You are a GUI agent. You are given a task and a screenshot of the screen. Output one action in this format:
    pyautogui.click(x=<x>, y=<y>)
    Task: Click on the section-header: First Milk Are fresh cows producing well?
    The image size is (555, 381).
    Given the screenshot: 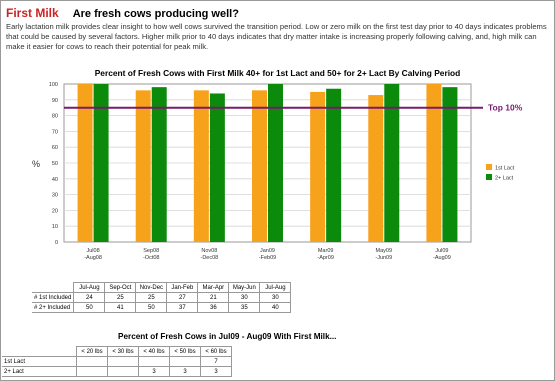 What is the action you would take?
    pyautogui.click(x=122, y=13)
    